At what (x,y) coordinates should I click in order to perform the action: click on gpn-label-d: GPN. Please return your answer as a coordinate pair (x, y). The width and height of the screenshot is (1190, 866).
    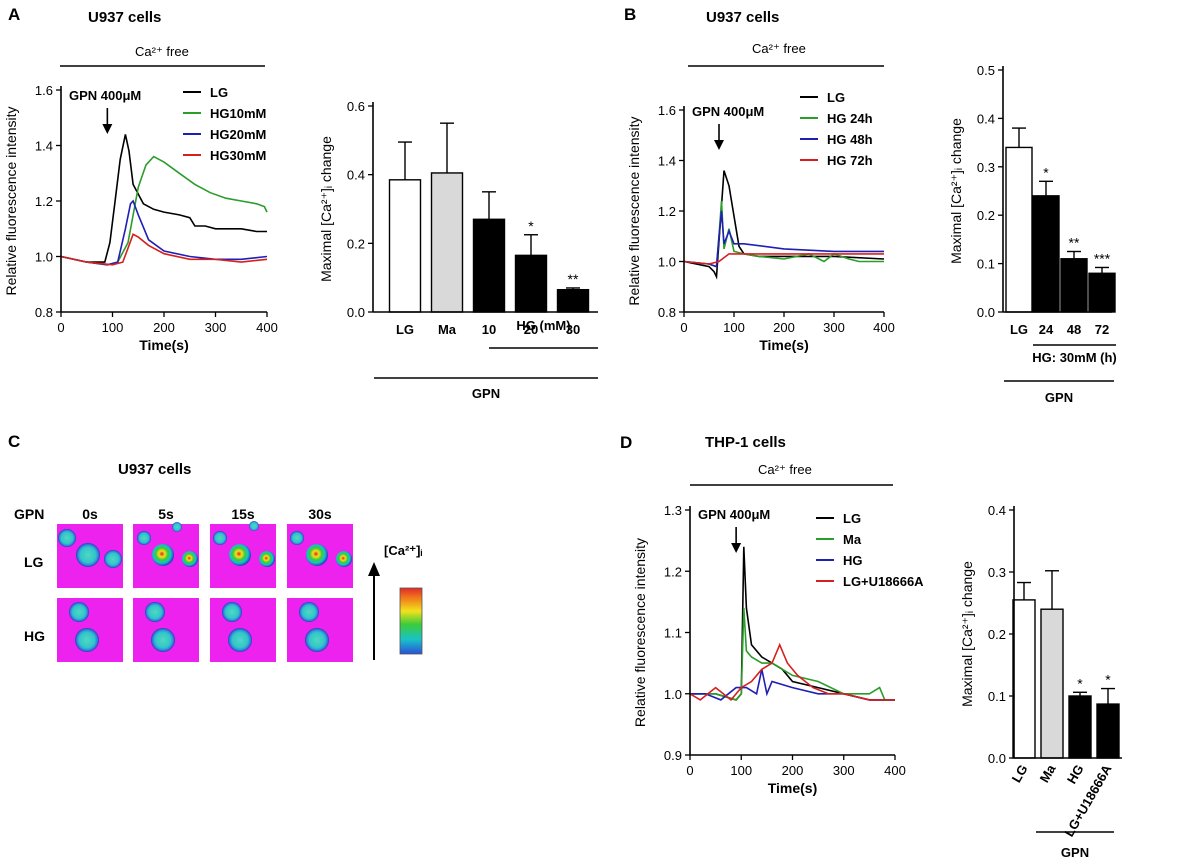
    Looking at the image, I should click on (1075, 852).